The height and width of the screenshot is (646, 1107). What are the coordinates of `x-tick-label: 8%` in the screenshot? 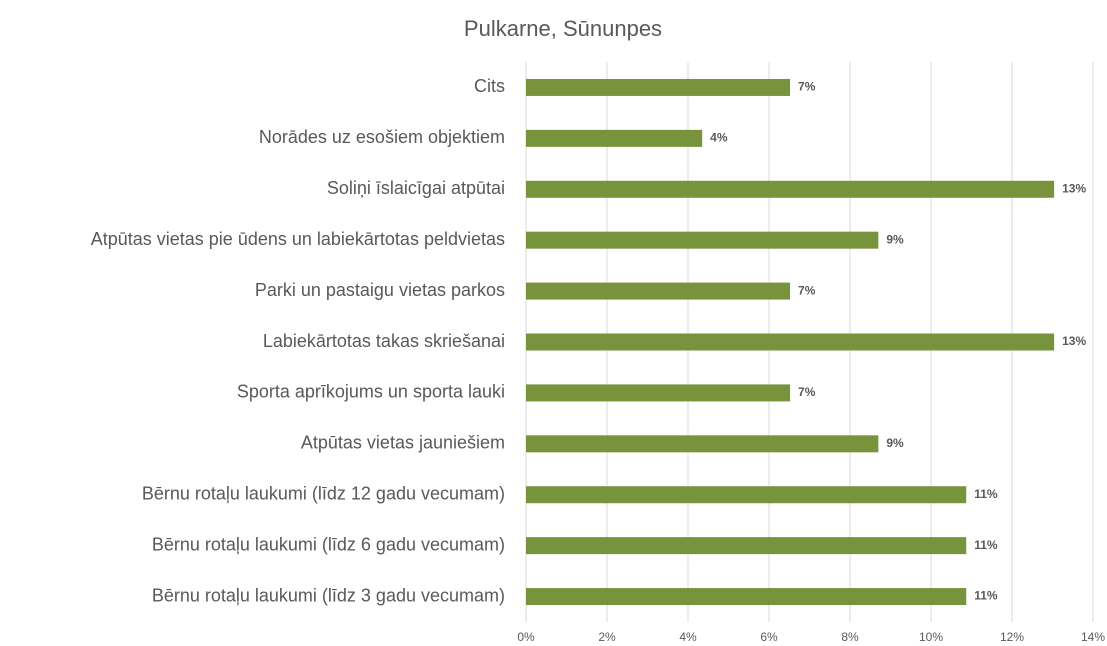 It's located at (850, 637).